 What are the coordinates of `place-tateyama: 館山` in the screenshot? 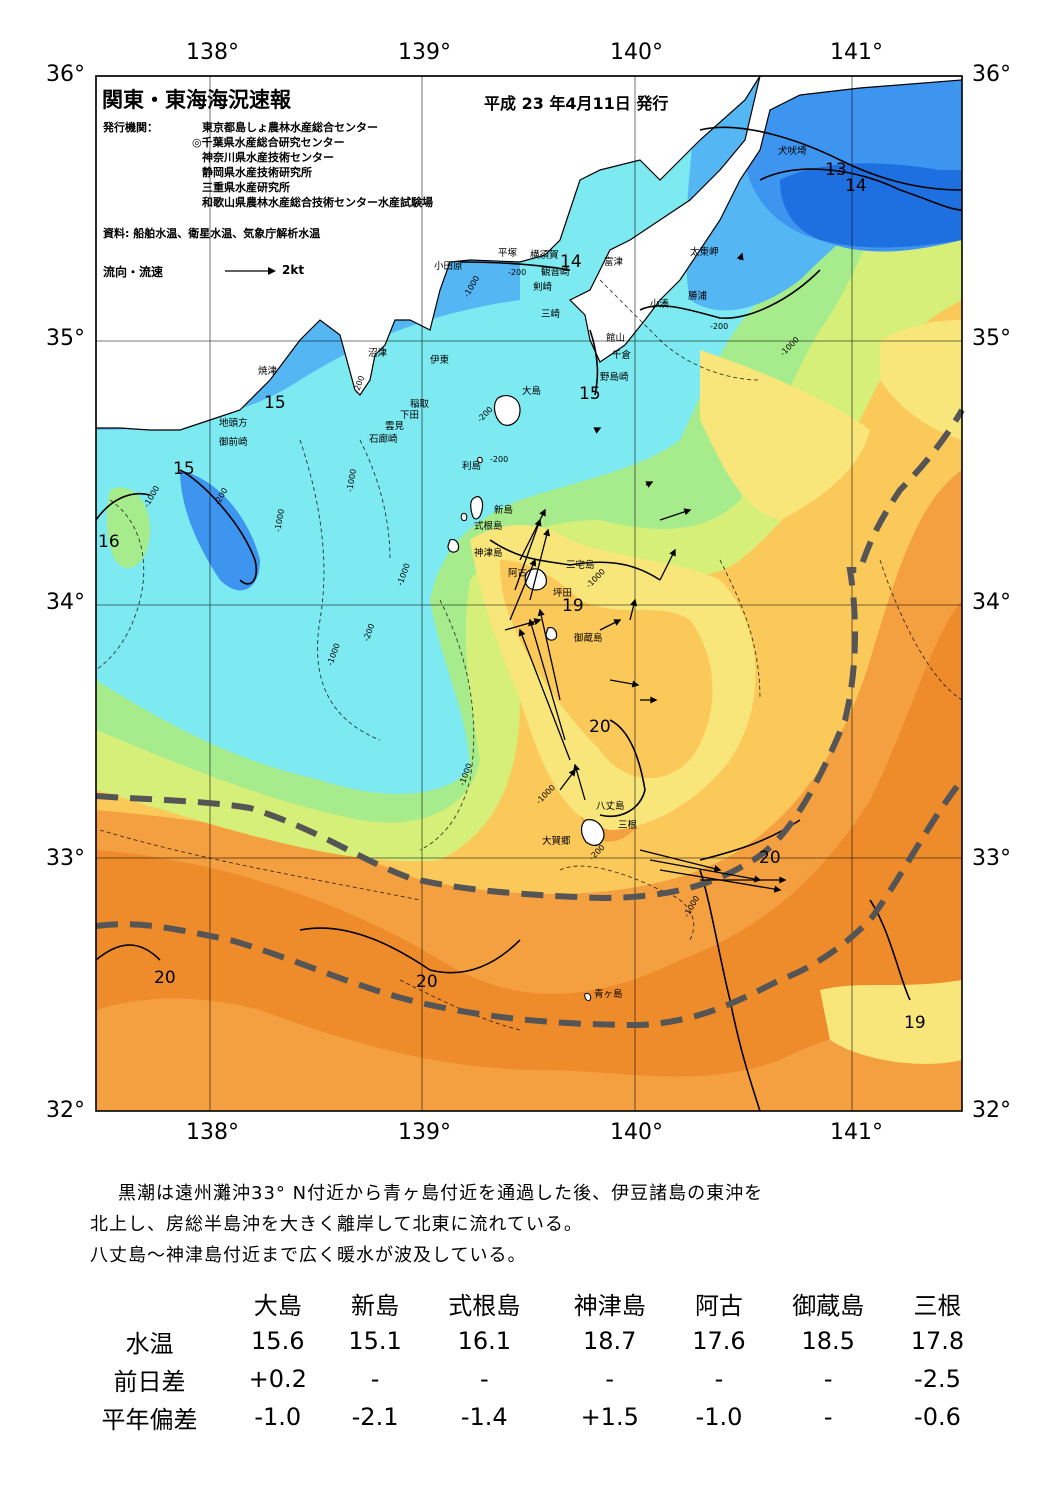 It's located at (616, 338).